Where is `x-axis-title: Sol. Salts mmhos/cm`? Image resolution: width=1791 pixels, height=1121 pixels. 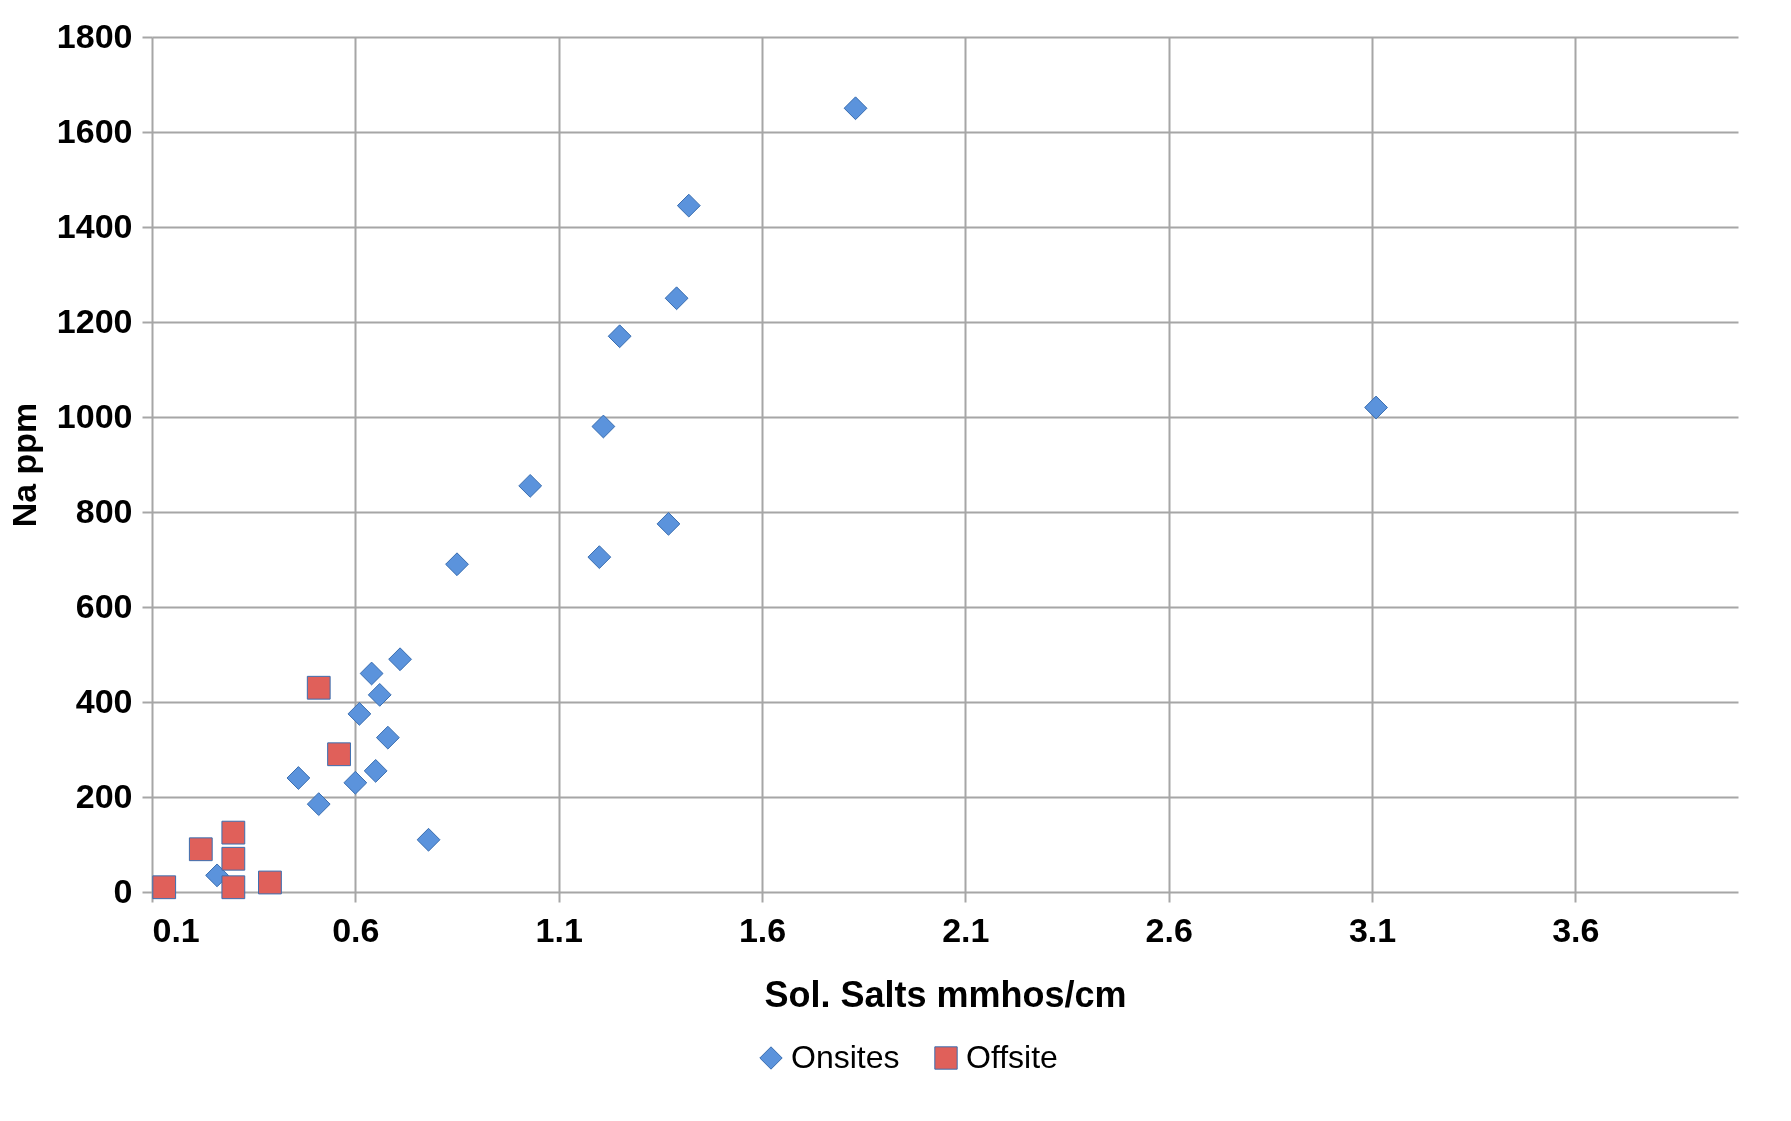 x-axis-title: Sol. Salts mmhos/cm is located at coordinates (945, 994).